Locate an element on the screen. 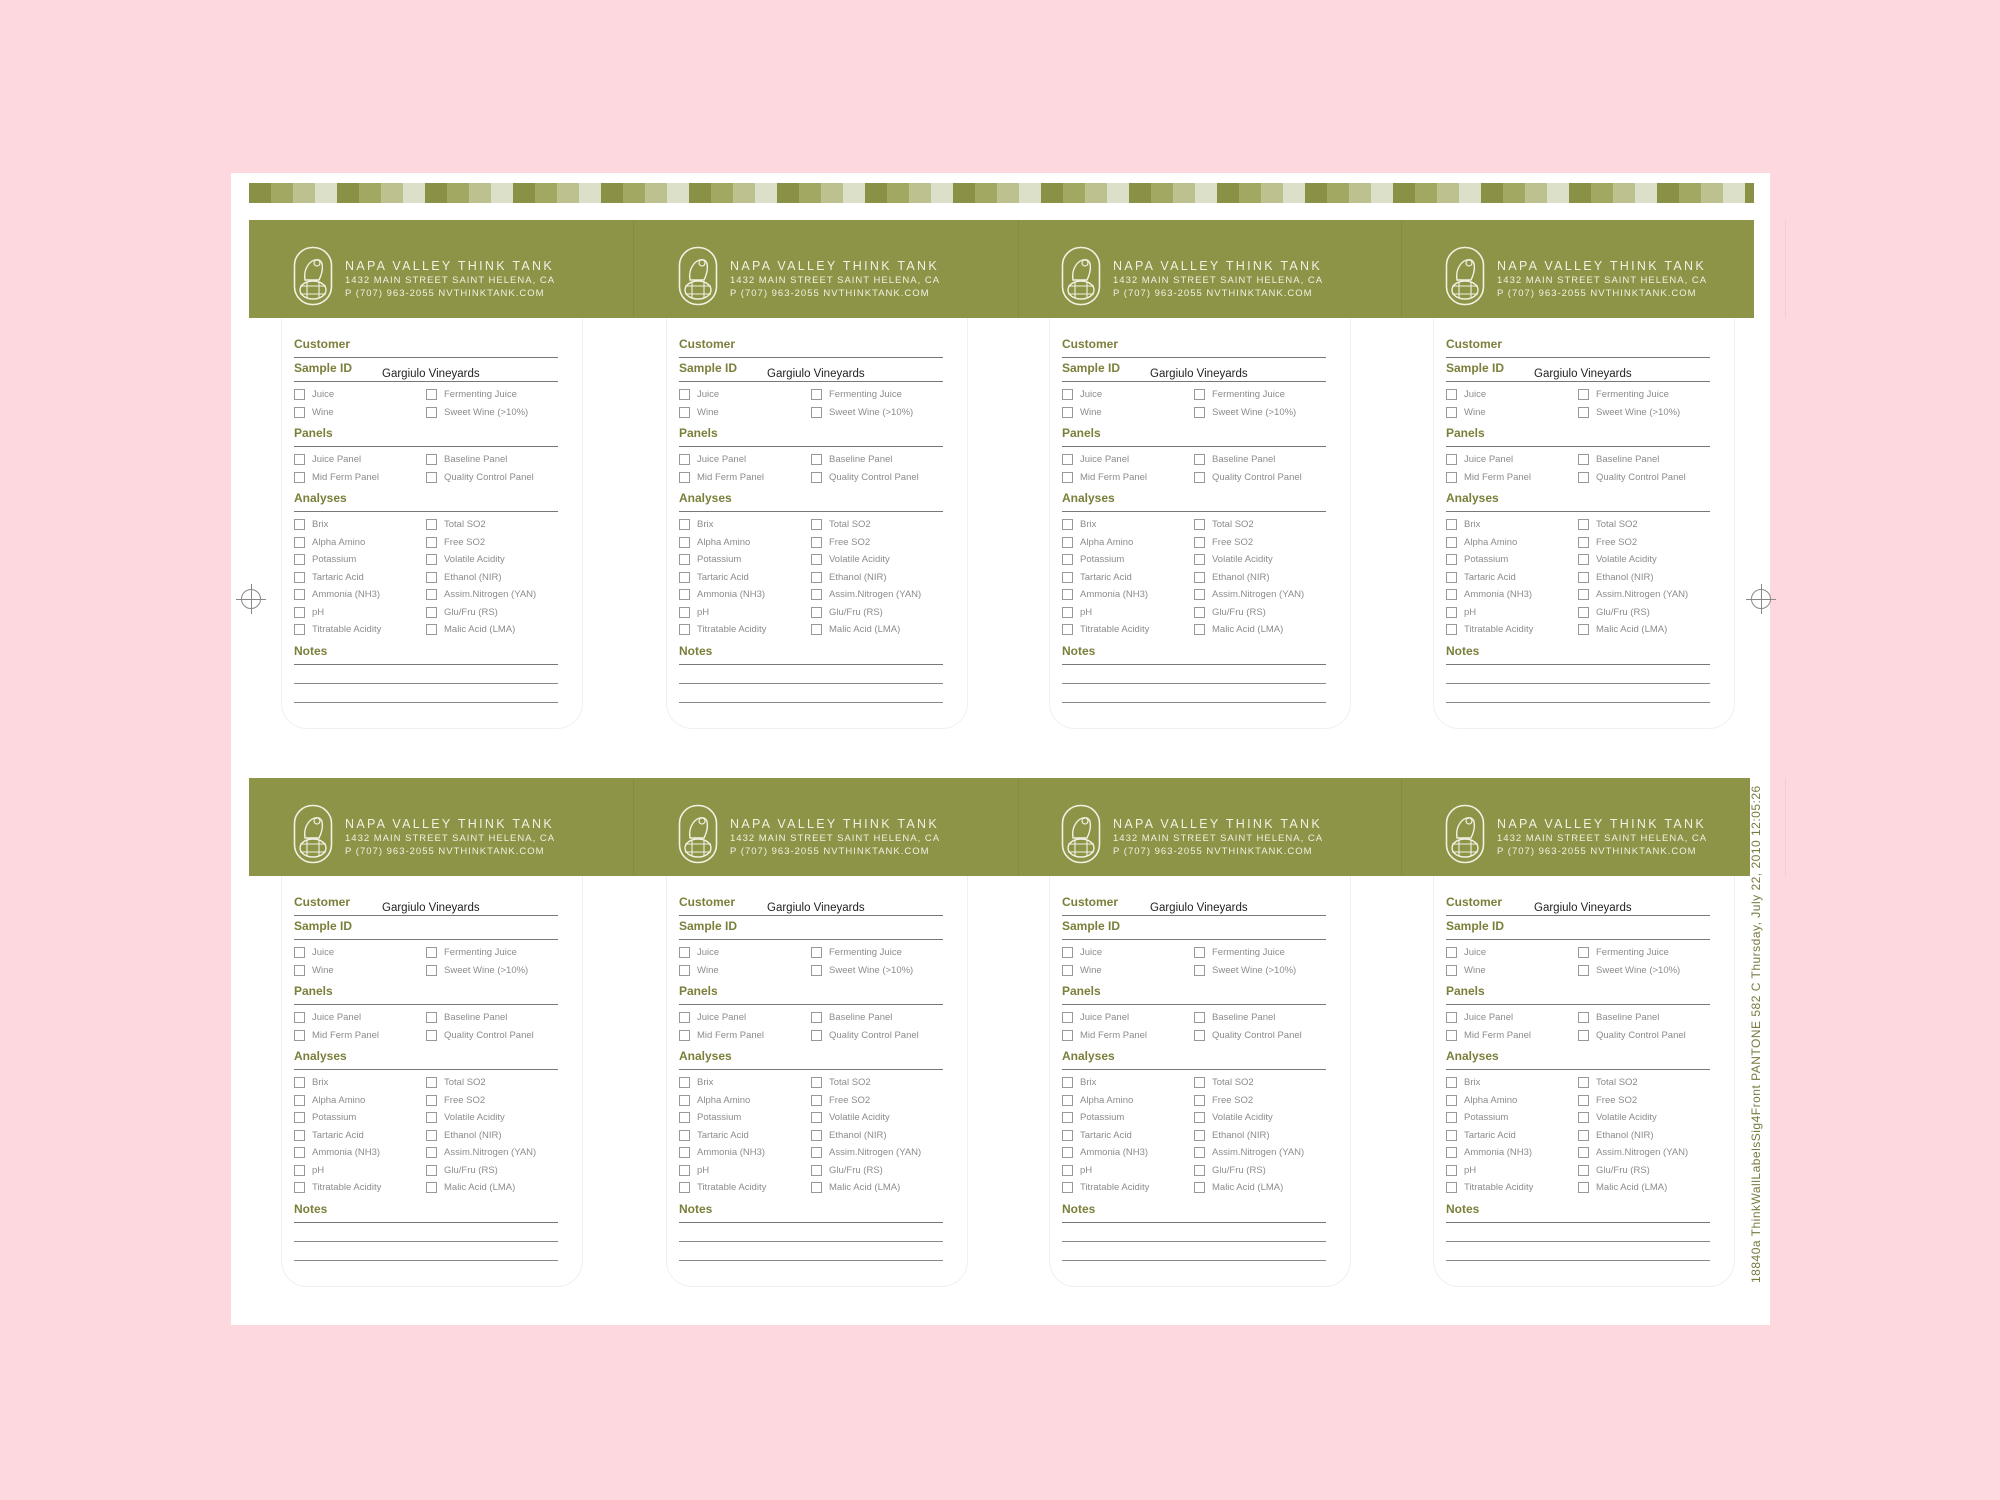  checkbox-option: Mid Ferm Panel is located at coordinates (745, 478).